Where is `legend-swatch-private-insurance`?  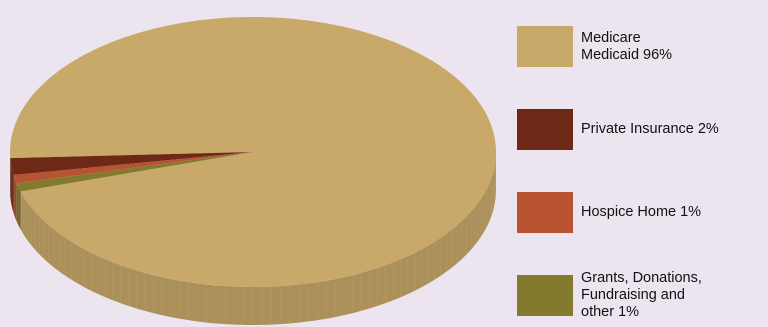
legend-swatch-private-insurance is located at coordinates (545, 129).